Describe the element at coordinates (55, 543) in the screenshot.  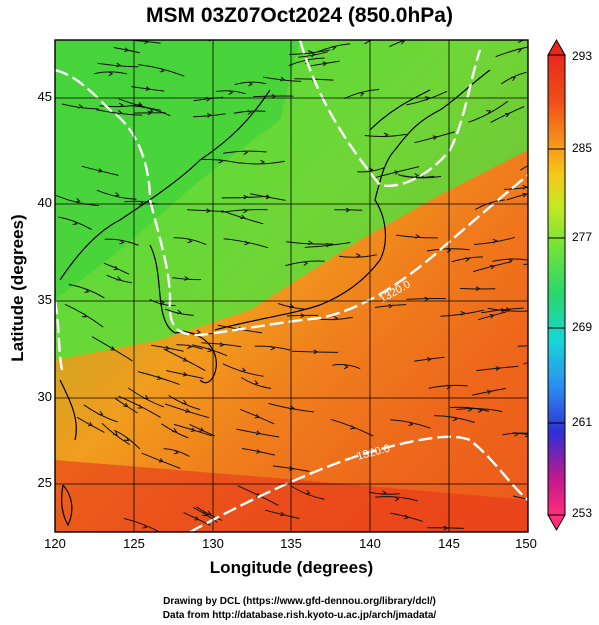
I see `x-tick-label: 120` at that location.